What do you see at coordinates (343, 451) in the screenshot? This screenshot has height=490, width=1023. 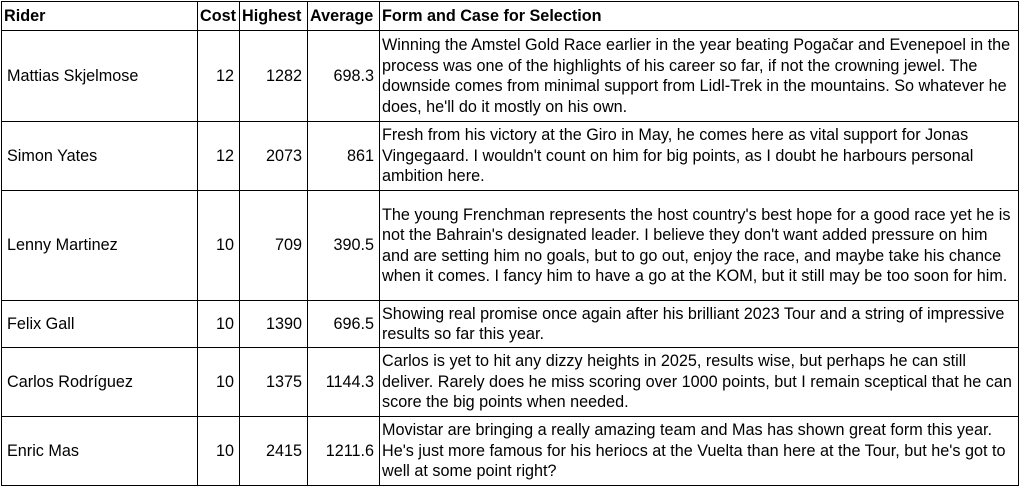 I see `rider-average: 1211.6` at bounding box center [343, 451].